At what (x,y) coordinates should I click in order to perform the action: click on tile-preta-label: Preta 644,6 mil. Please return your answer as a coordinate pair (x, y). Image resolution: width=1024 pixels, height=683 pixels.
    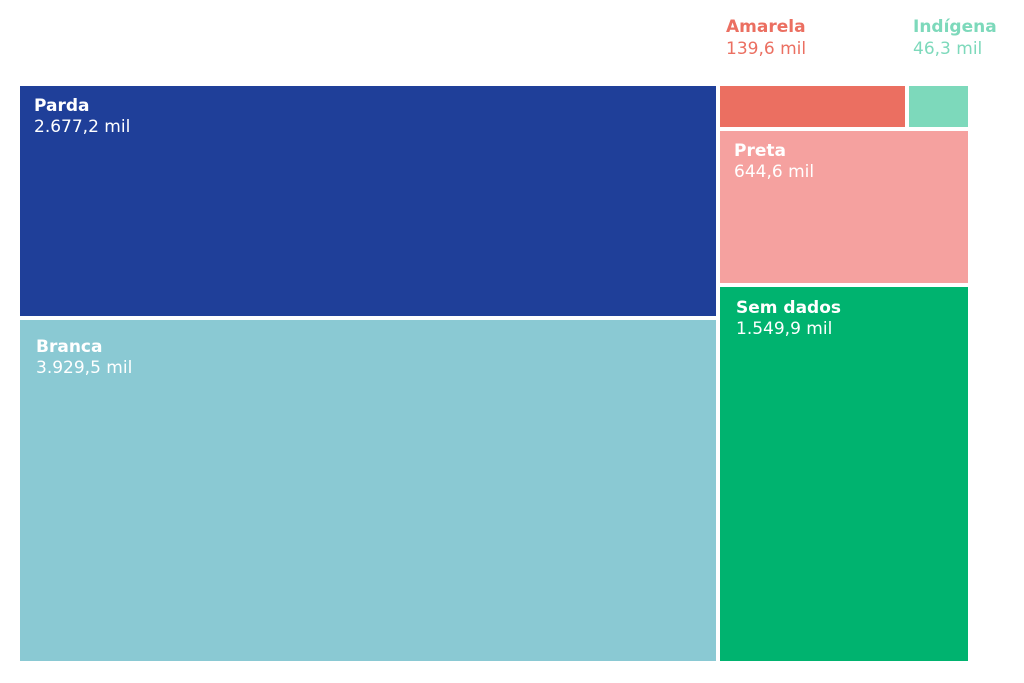
    Looking at the image, I should click on (774, 162).